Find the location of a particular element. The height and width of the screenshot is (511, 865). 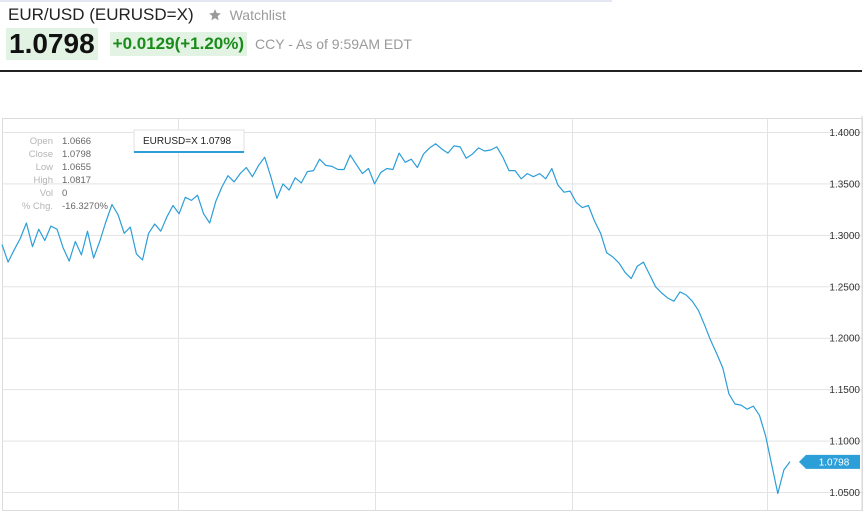

last-price-tag-text: 1.0798 is located at coordinates (834, 462).